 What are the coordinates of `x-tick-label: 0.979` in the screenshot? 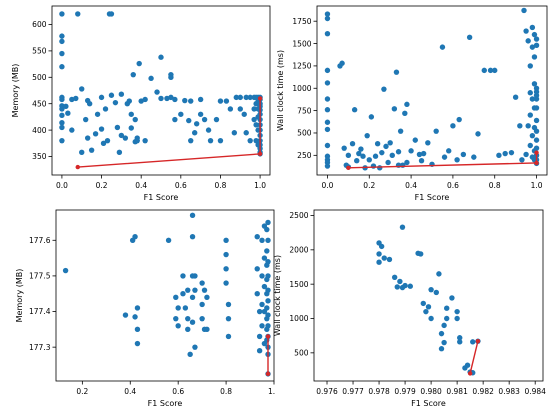 It's located at (405, 391).